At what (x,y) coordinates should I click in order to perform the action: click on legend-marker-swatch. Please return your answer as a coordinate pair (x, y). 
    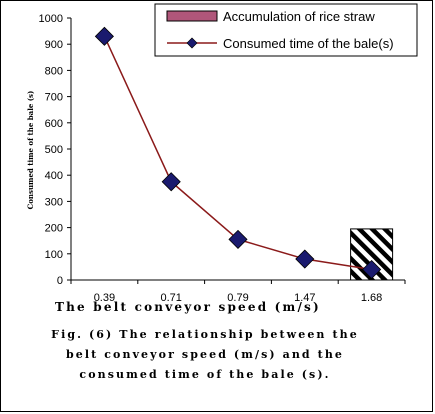
    Looking at the image, I should click on (192, 43).